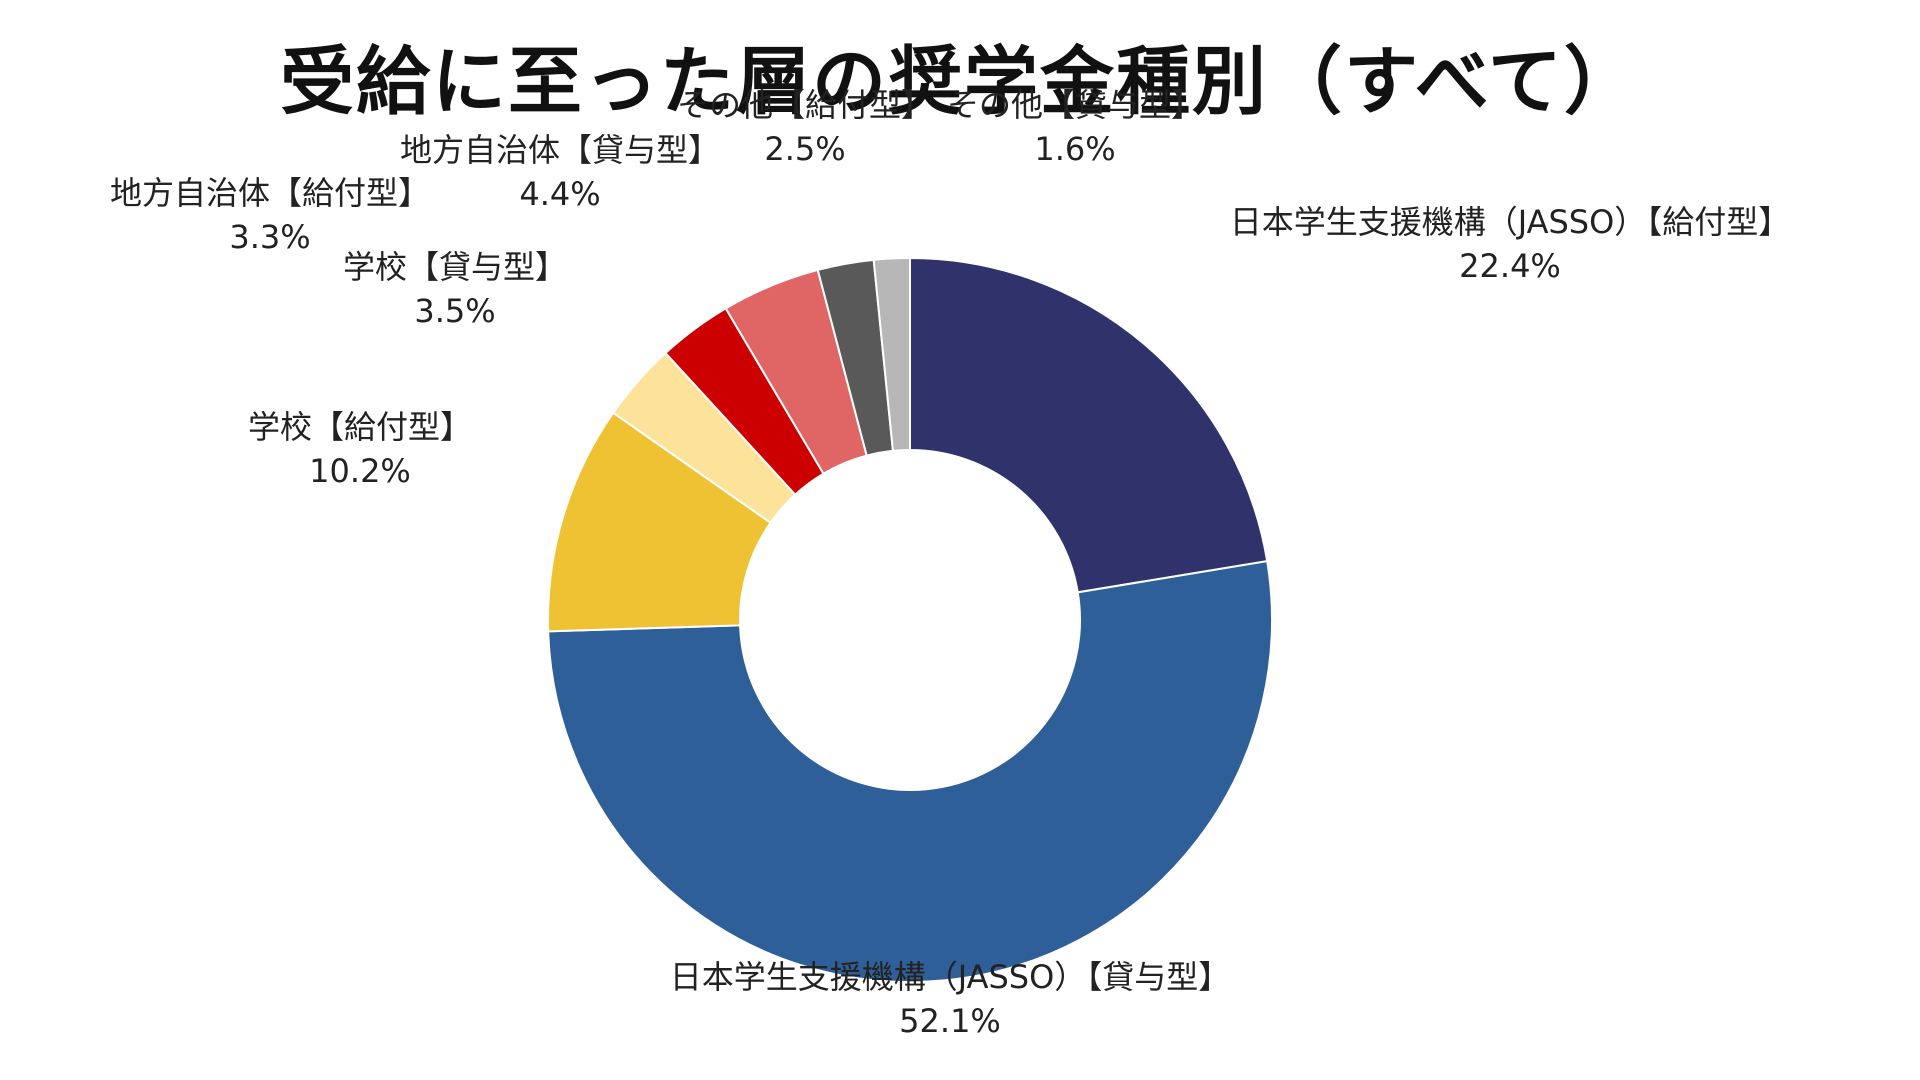 The image size is (1920, 1080). What do you see at coordinates (1074, 149) in the screenshot?
I see `slice-label-value-8: 1.6%` at bounding box center [1074, 149].